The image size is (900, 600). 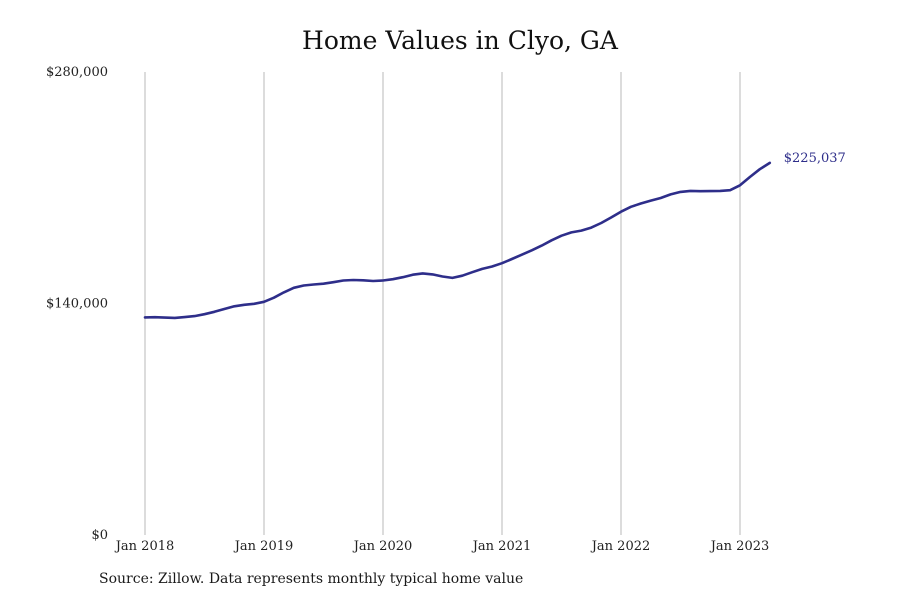 I want to click on x-tick-label-2018: Jan 2018, so click(x=144, y=546).